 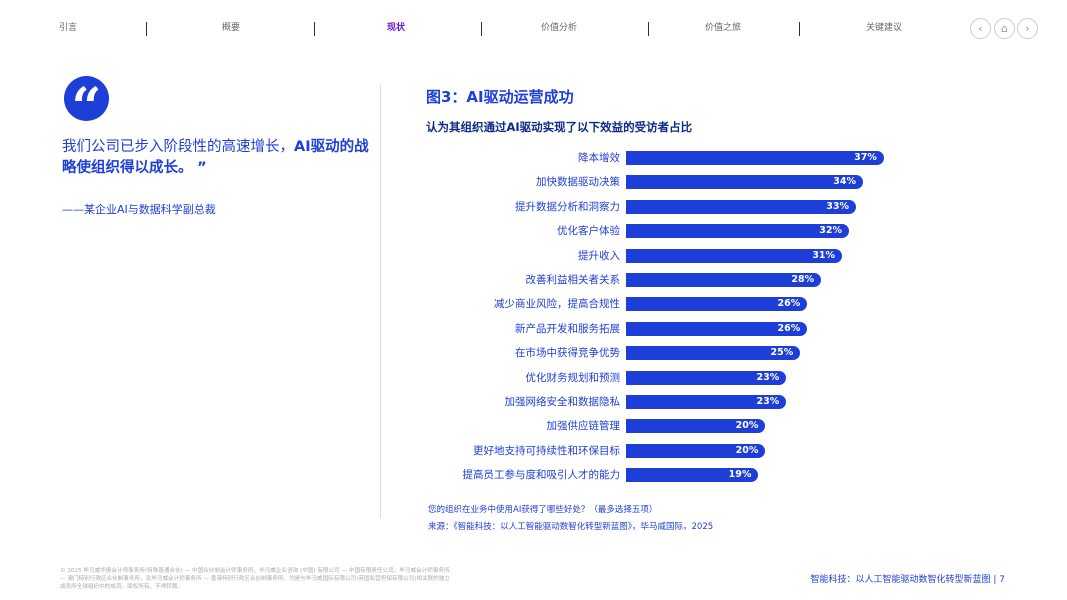 What do you see at coordinates (844, 182) in the screenshot?
I see `data-label: 34%` at bounding box center [844, 182].